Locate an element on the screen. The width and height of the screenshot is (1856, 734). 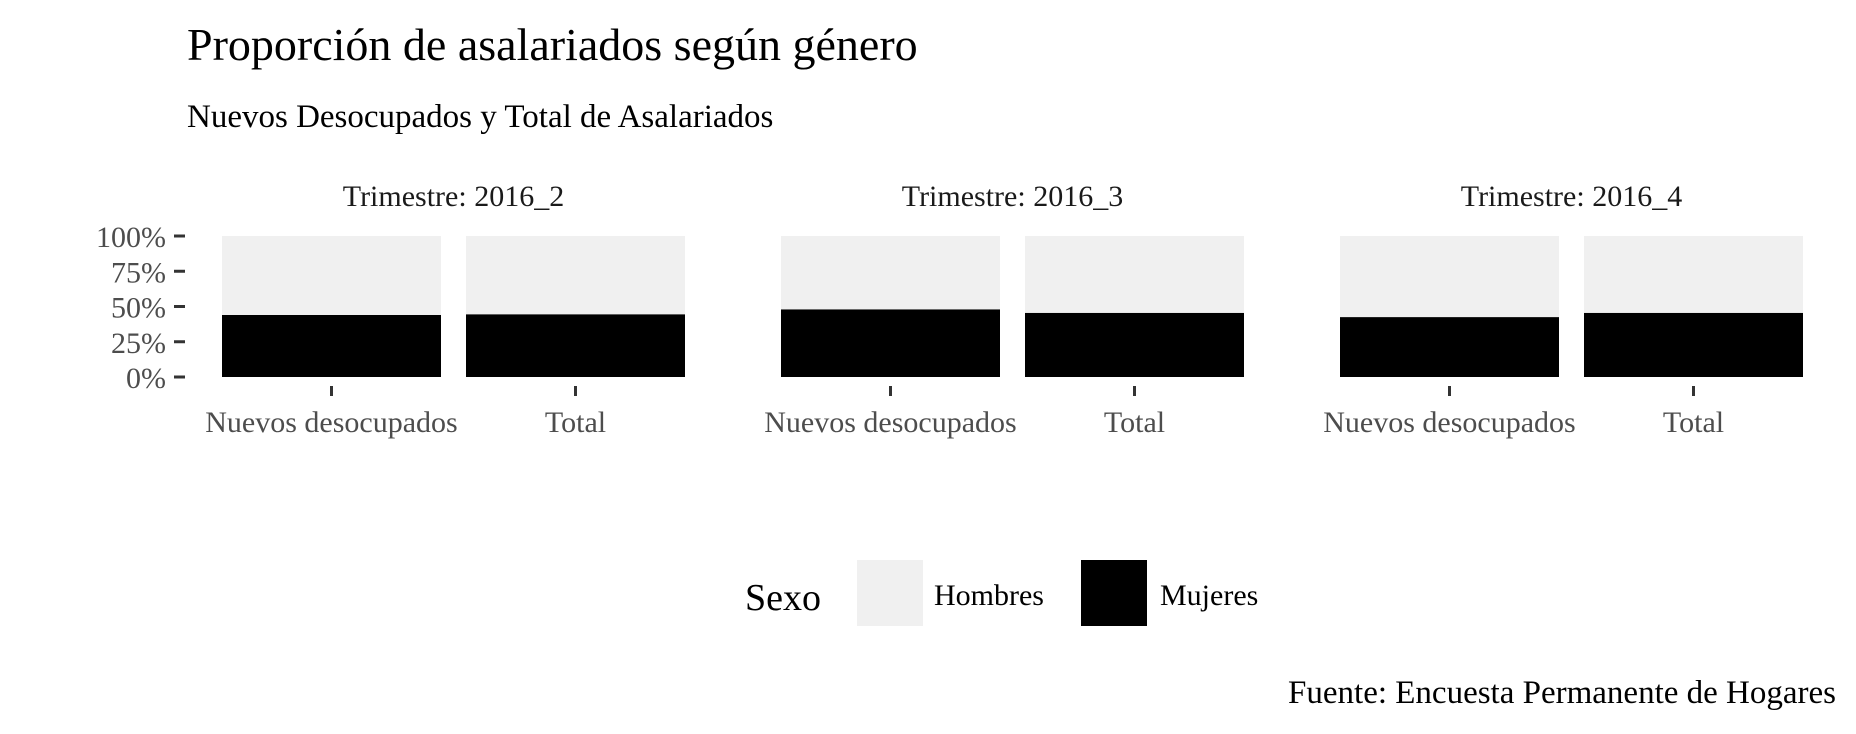
legend-title: Sexo is located at coordinates (783, 598).